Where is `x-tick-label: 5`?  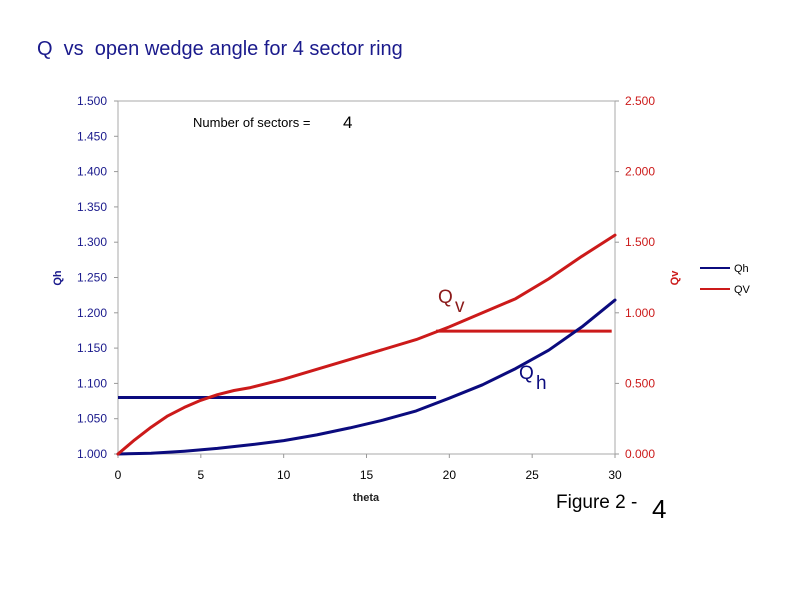
x-tick-label: 5 is located at coordinates (200, 475).